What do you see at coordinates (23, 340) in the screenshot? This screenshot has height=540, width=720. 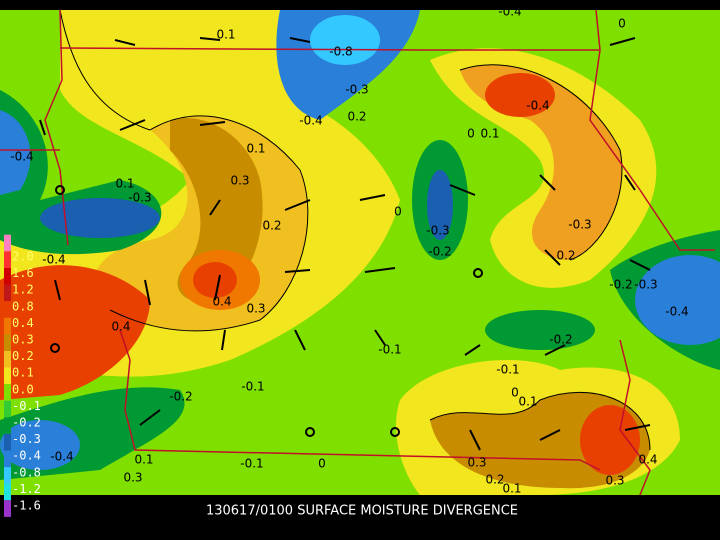 I see `legend-label: 0.3` at bounding box center [23, 340].